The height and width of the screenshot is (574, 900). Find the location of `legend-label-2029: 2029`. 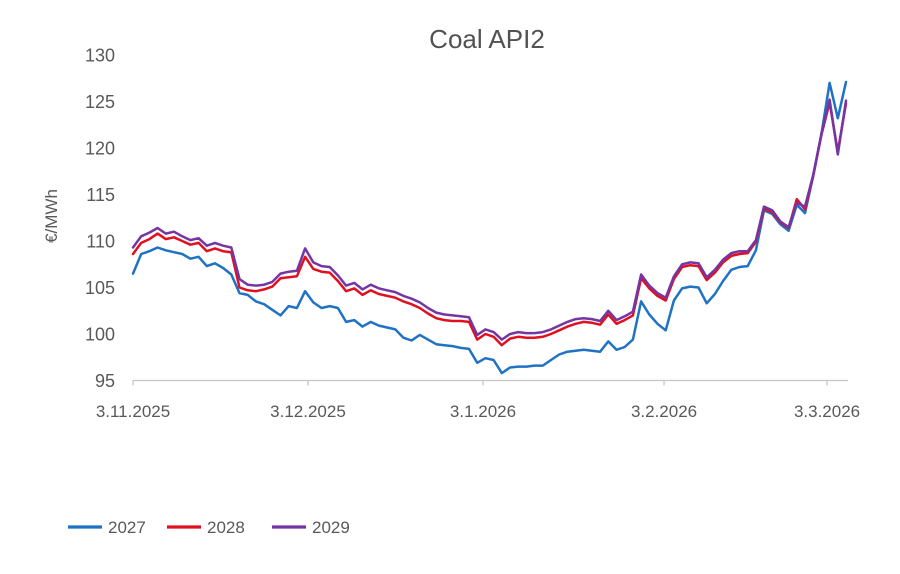

legend-label-2029: 2029 is located at coordinates (331, 527).